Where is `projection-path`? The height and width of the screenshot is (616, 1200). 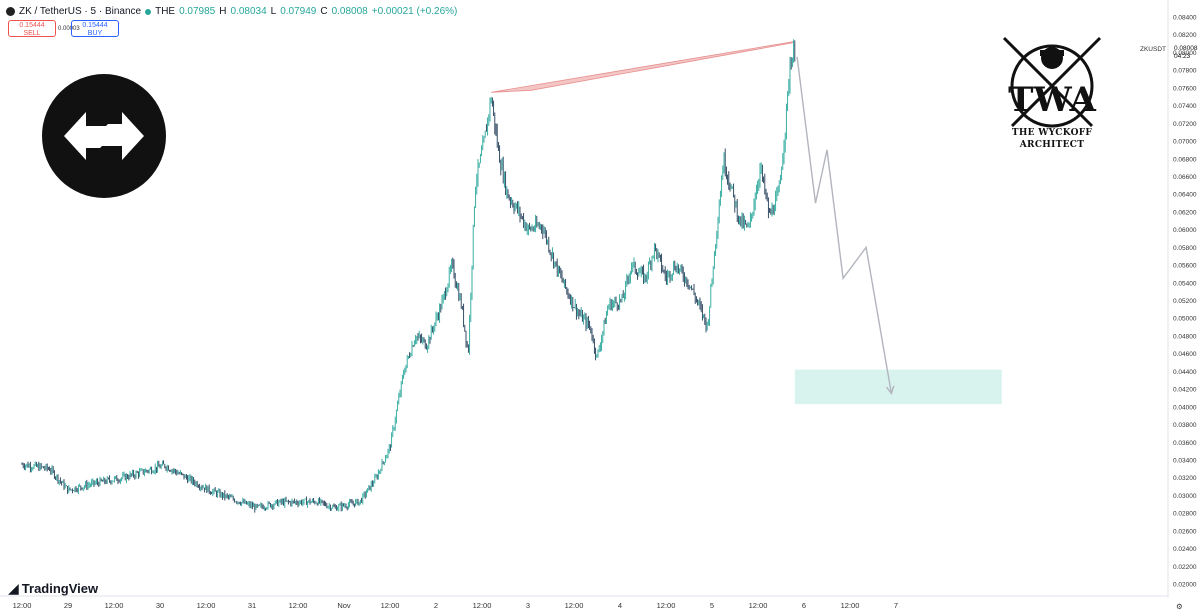 projection-path is located at coordinates (844, 225).